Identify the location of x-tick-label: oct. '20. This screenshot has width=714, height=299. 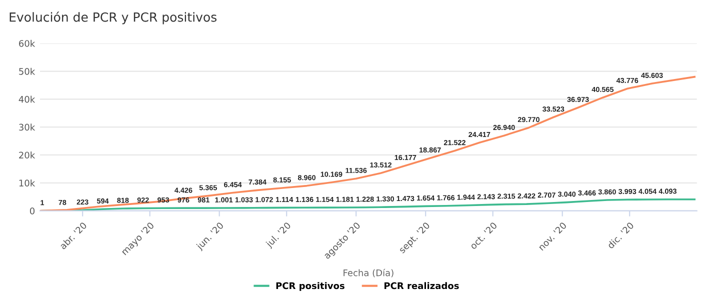
(483, 236).